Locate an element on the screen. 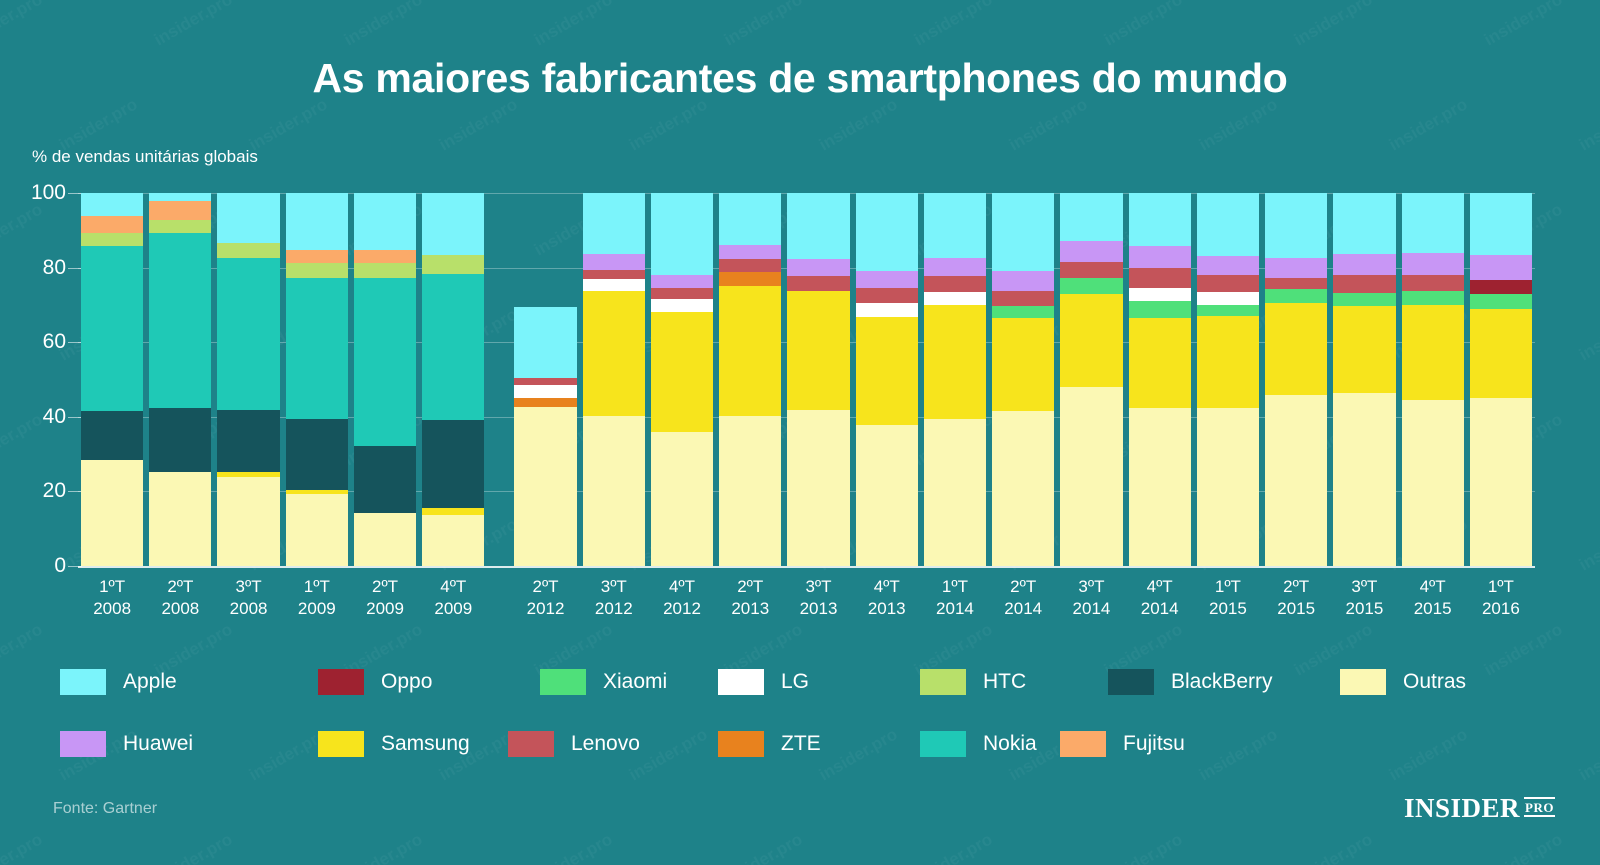 The height and width of the screenshot is (865, 1600). legend-item-samsung: Samsung is located at coordinates (394, 744).